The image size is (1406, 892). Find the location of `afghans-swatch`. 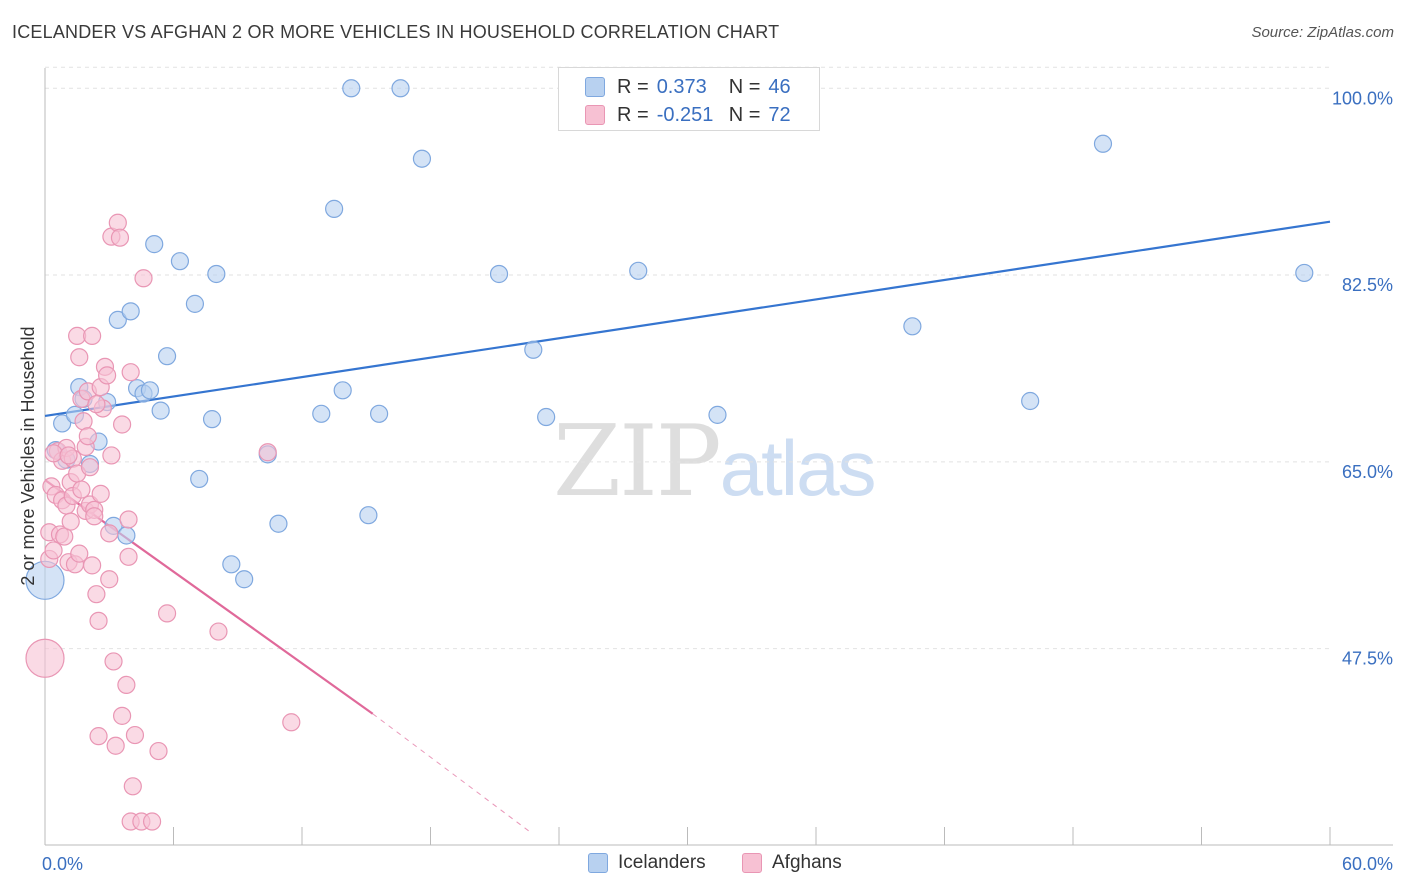

afghans-swatch is located at coordinates (595, 115).